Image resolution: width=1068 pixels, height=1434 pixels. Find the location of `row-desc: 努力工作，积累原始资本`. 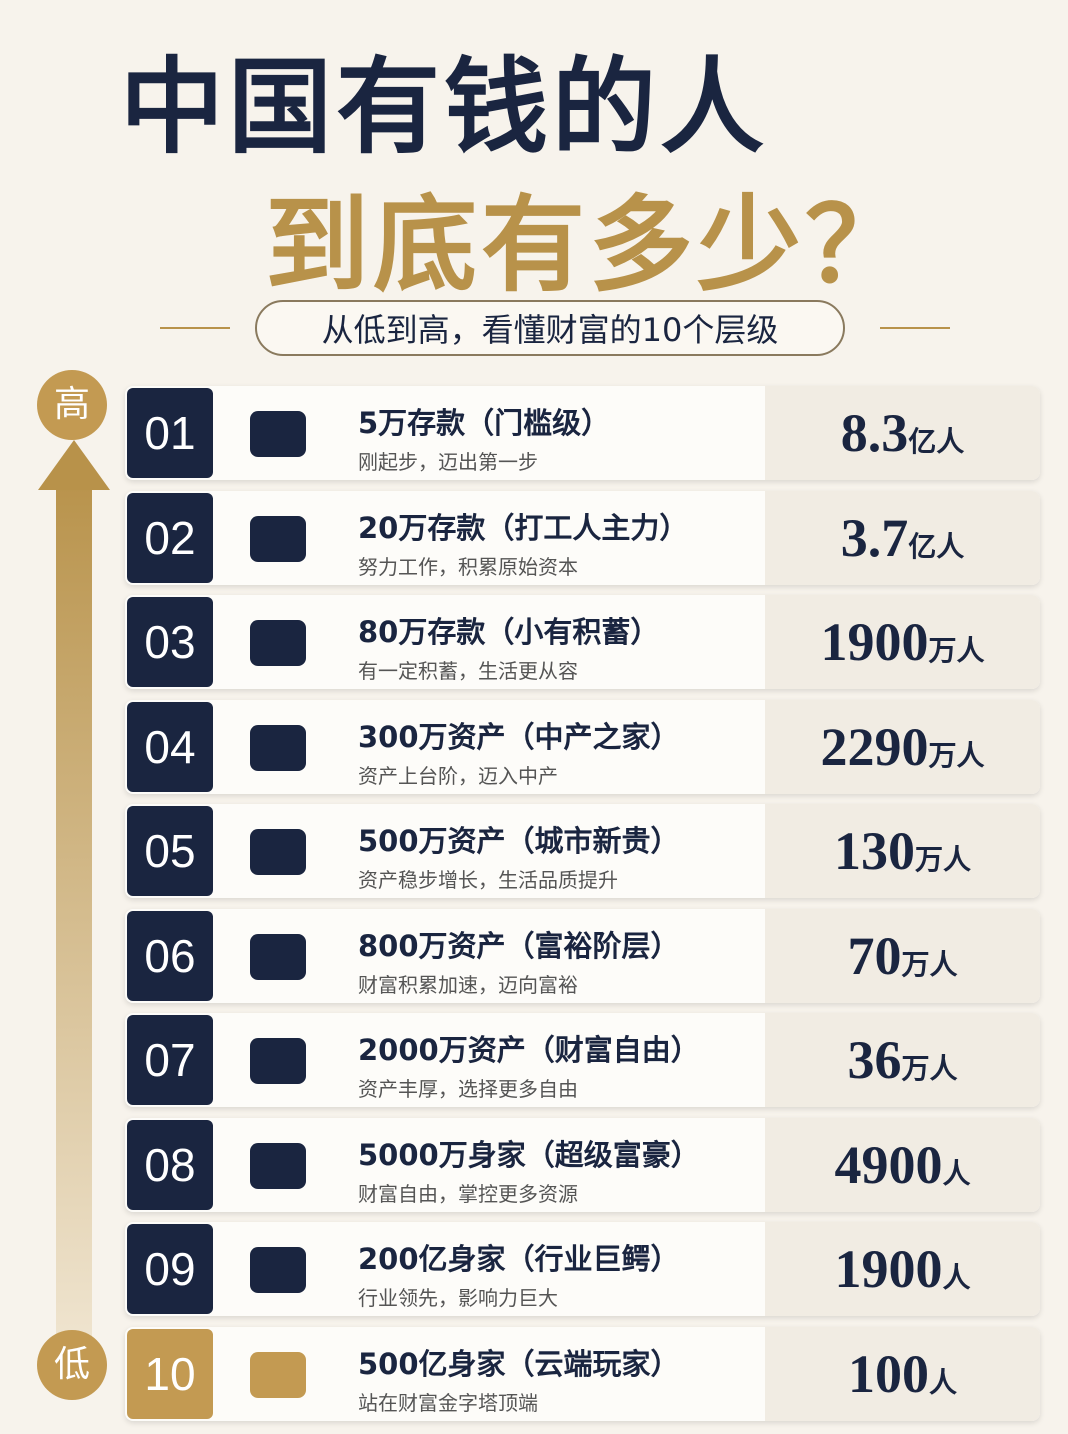

row-desc: 努力工作，积累原始资本 is located at coordinates (468, 566).